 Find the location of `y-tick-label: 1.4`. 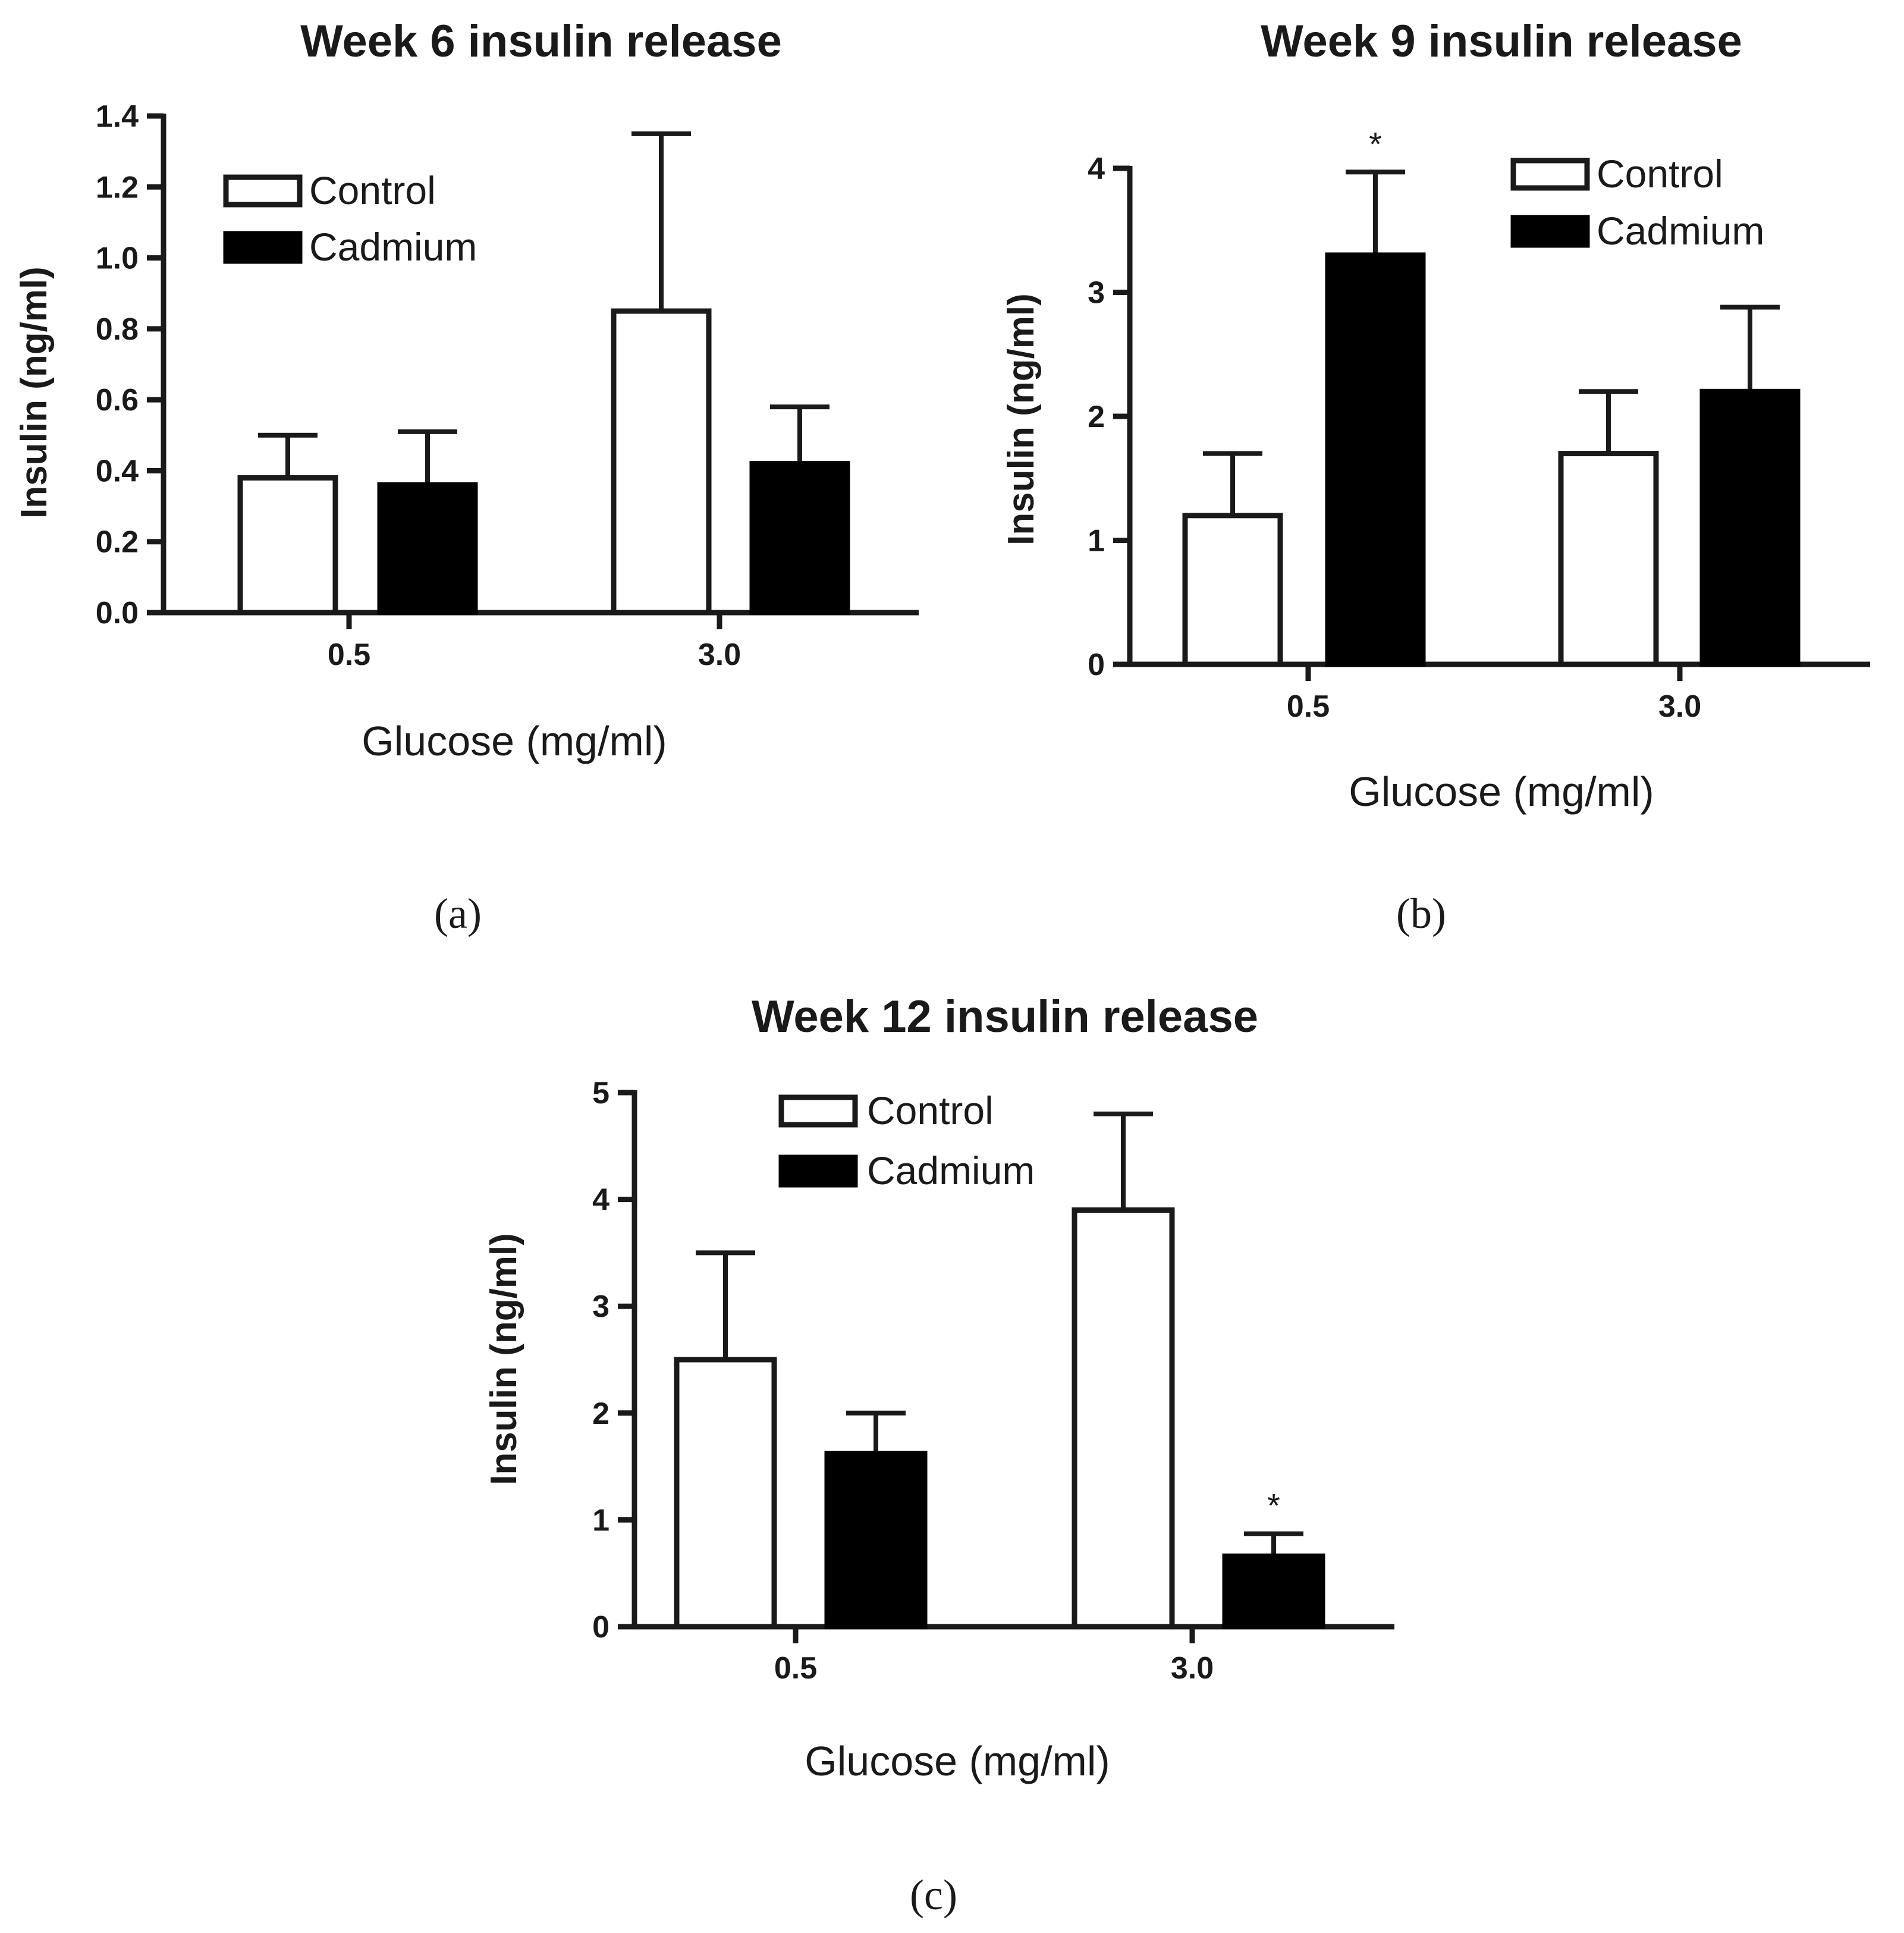

y-tick-label: 1.4 is located at coordinates (117, 116).